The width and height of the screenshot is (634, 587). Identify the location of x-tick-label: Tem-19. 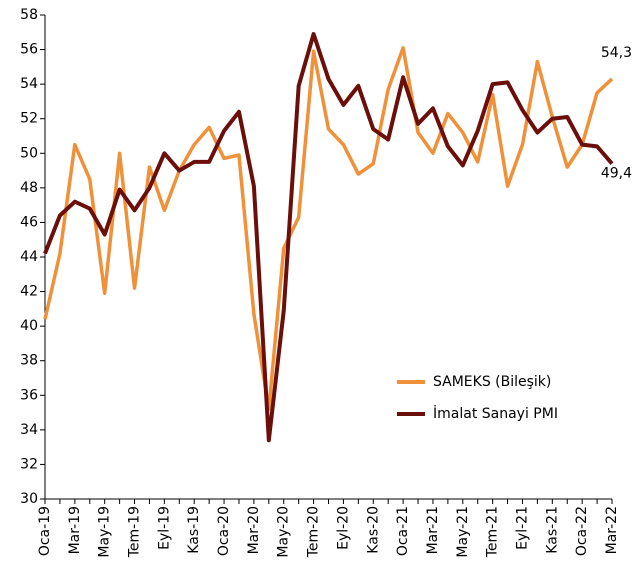
(135, 532).